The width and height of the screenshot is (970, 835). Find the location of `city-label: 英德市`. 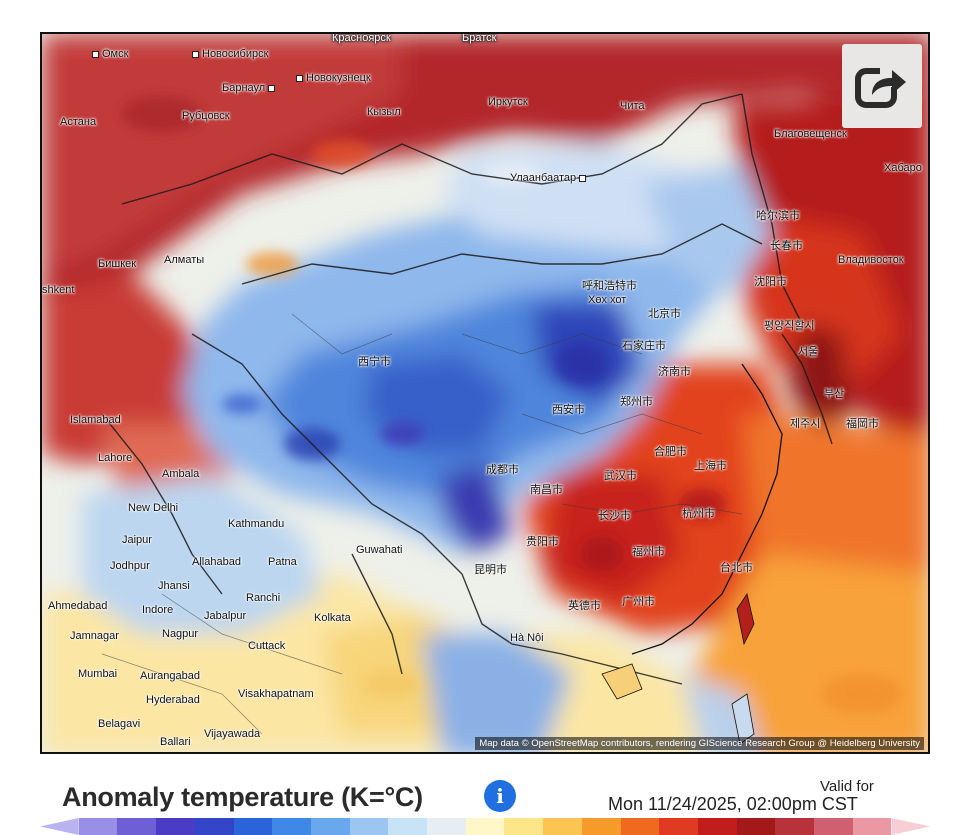

city-label: 英德市 is located at coordinates (584, 606).